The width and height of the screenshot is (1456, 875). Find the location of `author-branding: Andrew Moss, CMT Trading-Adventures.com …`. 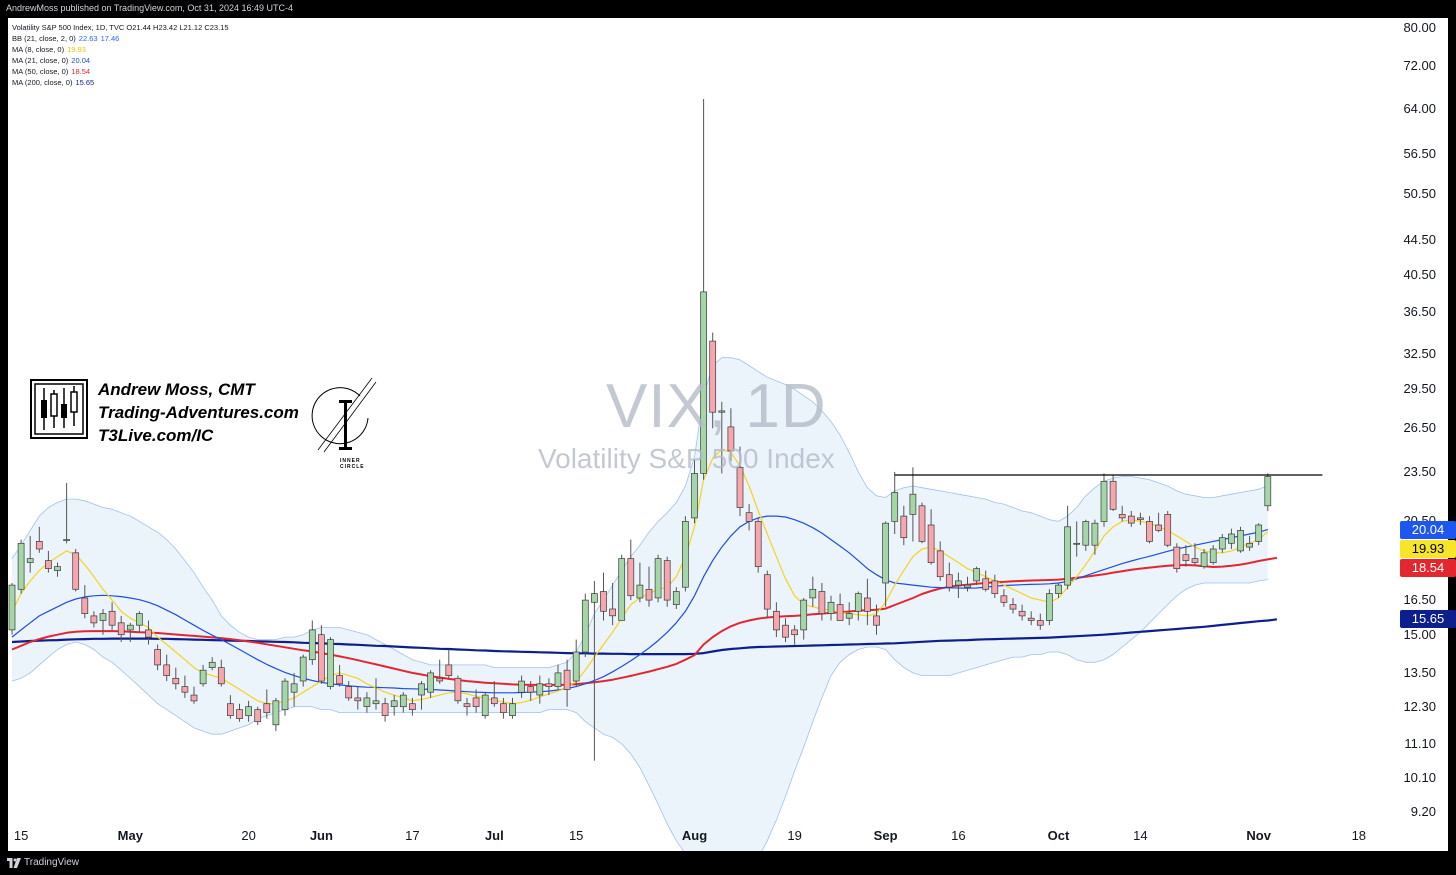

author-branding: Andrew Moss, CMT Trading-Adventures.com … is located at coordinates (205, 424).